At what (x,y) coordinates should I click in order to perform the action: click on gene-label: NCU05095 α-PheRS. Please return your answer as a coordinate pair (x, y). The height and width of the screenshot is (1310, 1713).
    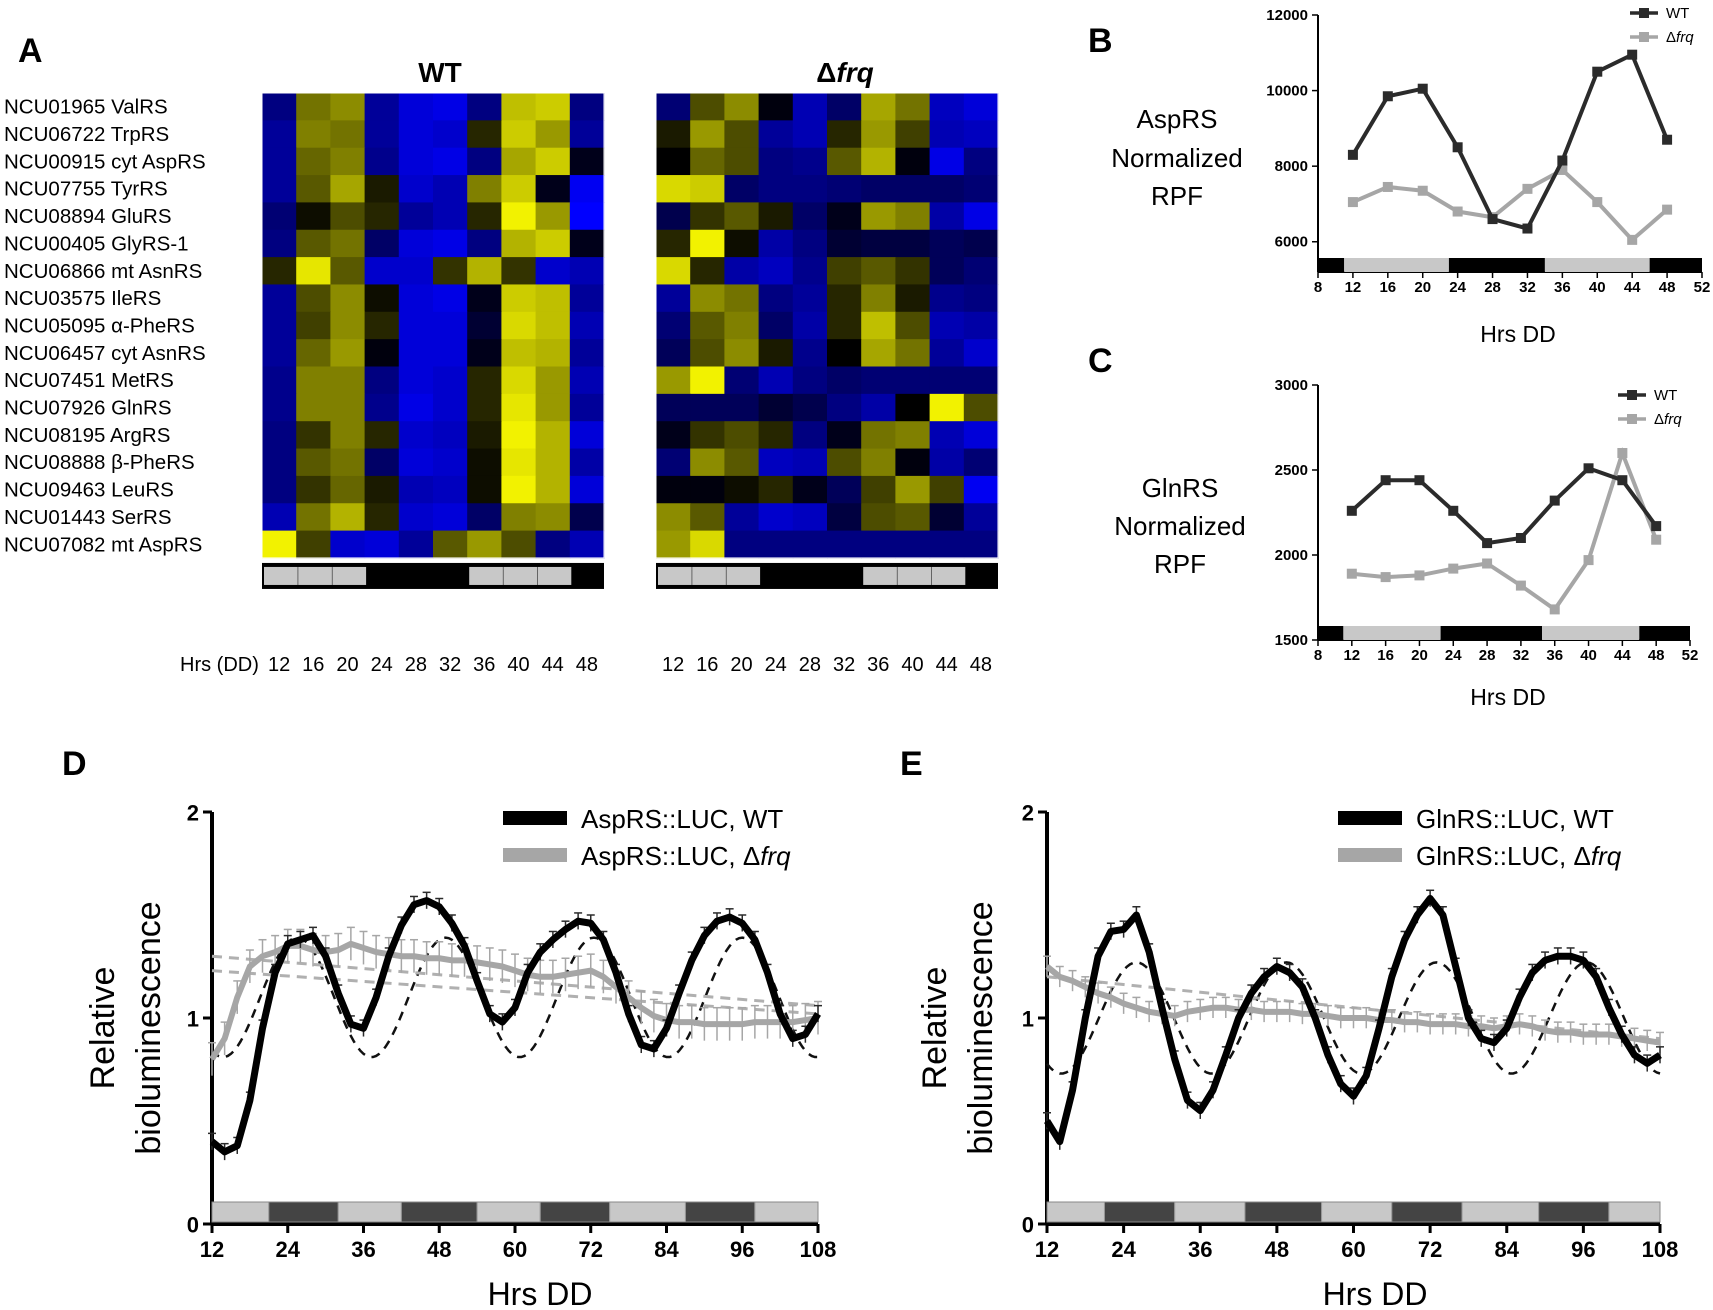
    Looking at the image, I should click on (99, 325).